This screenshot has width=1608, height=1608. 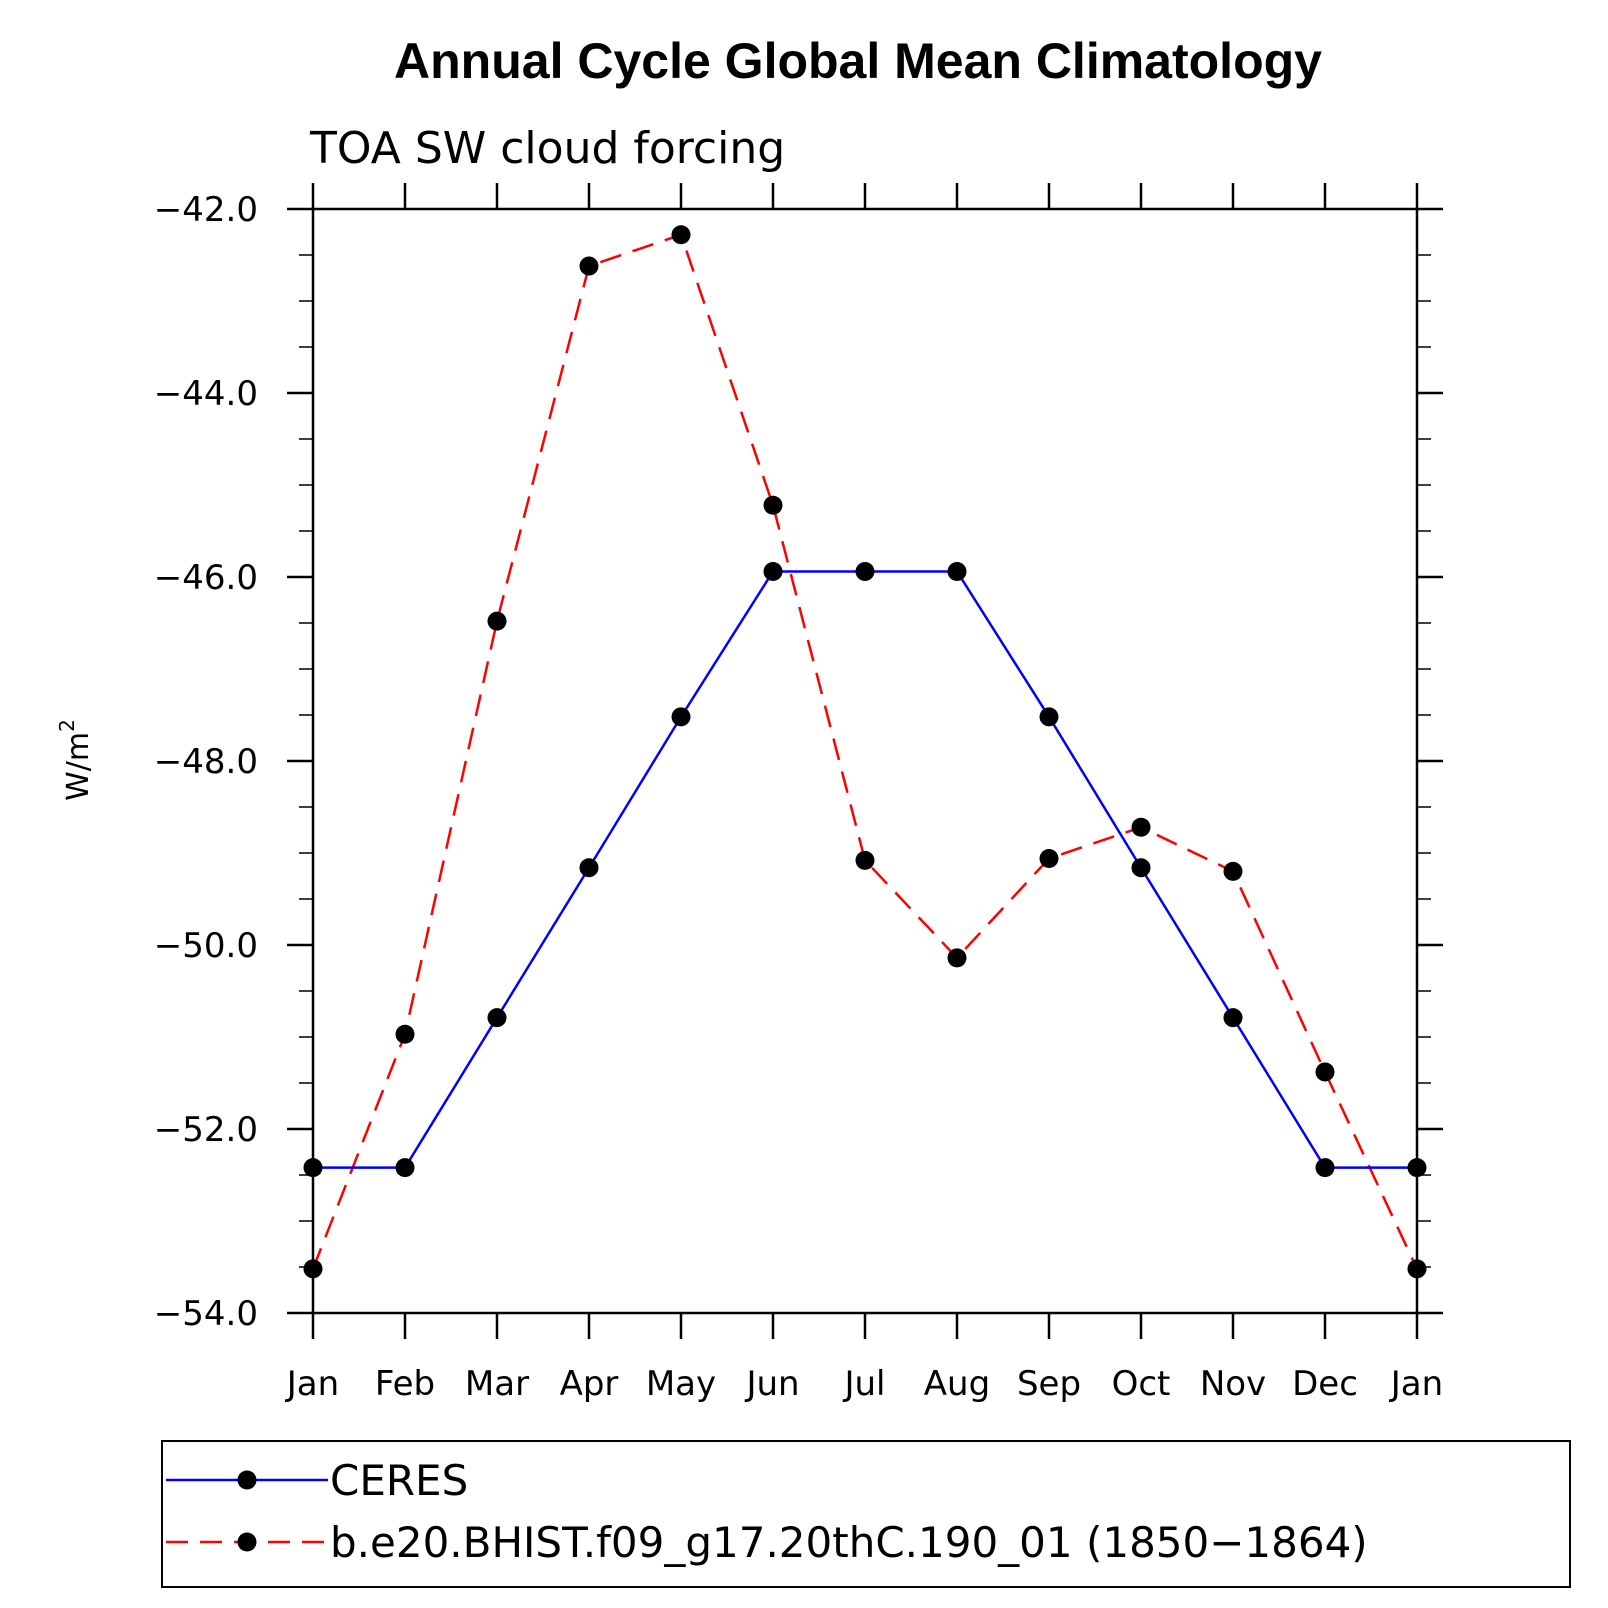 I want to click on x-tick-label: Mar, so click(x=497, y=1384).